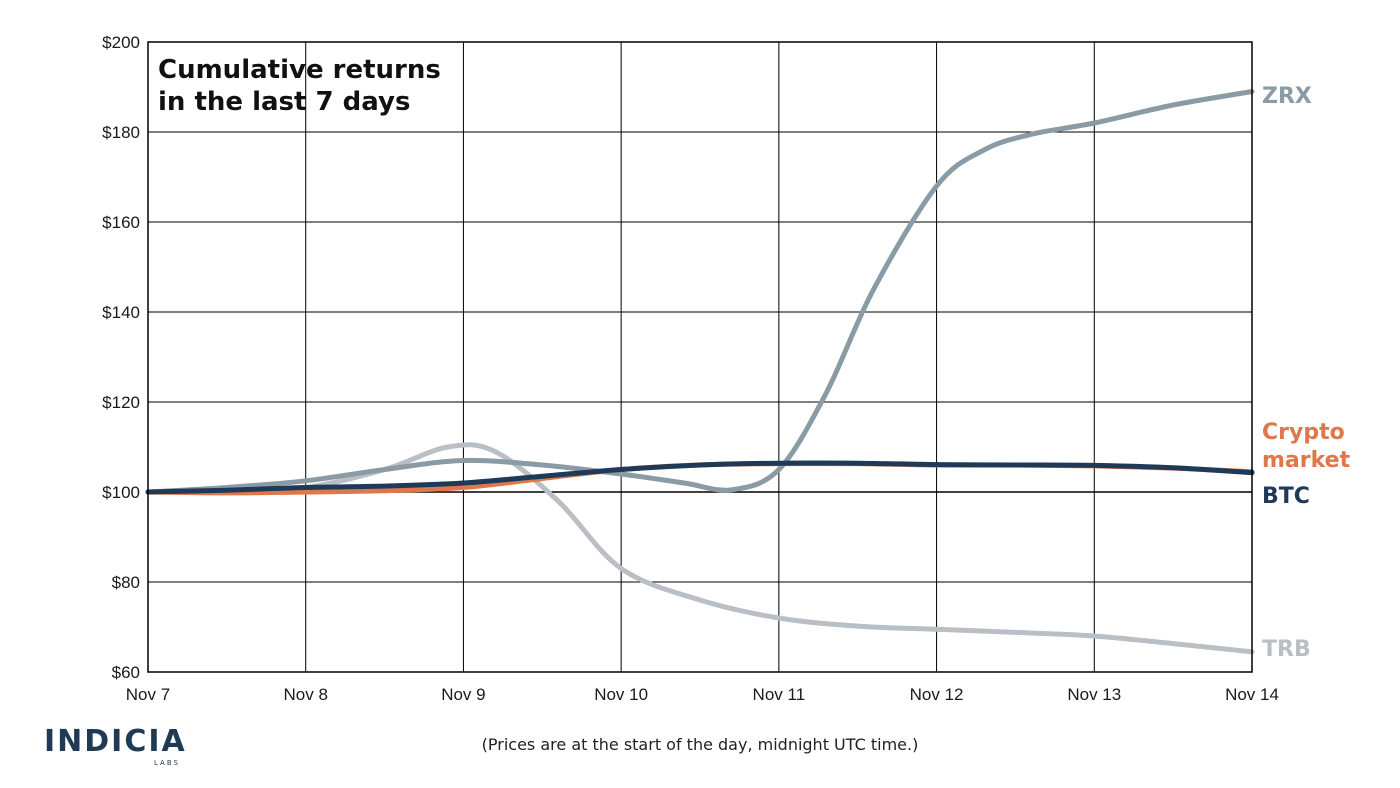 This screenshot has height=788, width=1400. Describe the element at coordinates (1286, 649) in the screenshot. I see `series-label: TRB` at that location.